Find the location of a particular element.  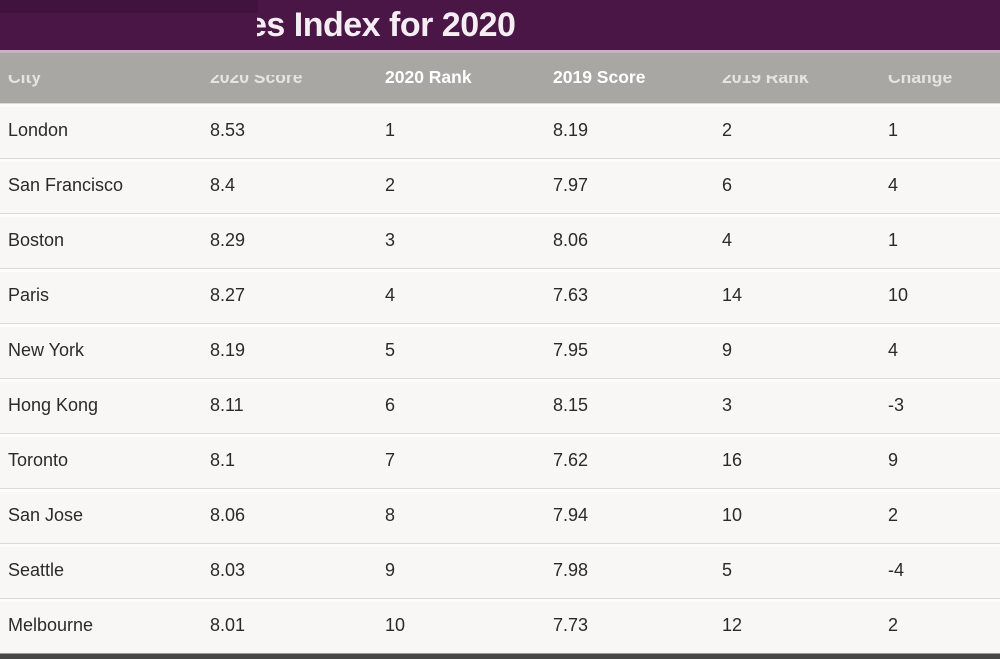

cell-change: 9 is located at coordinates (940, 460).